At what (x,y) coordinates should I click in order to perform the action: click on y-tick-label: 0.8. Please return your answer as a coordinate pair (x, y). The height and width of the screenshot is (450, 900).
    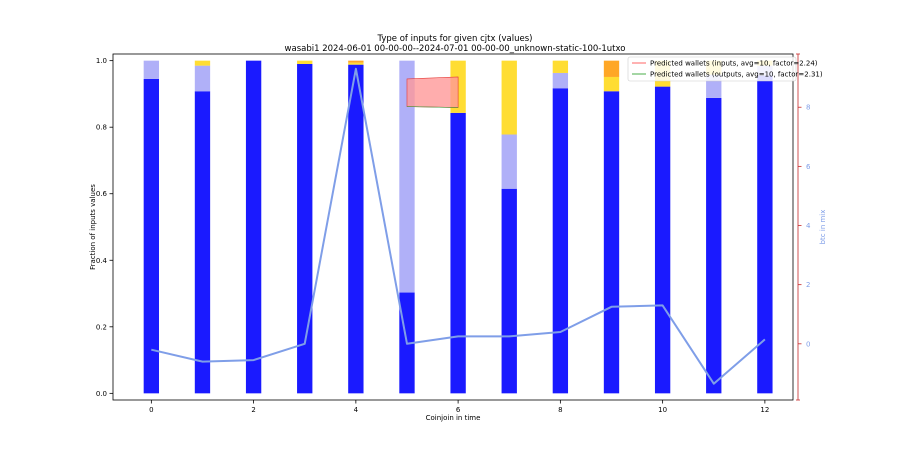
    Looking at the image, I should click on (101, 128).